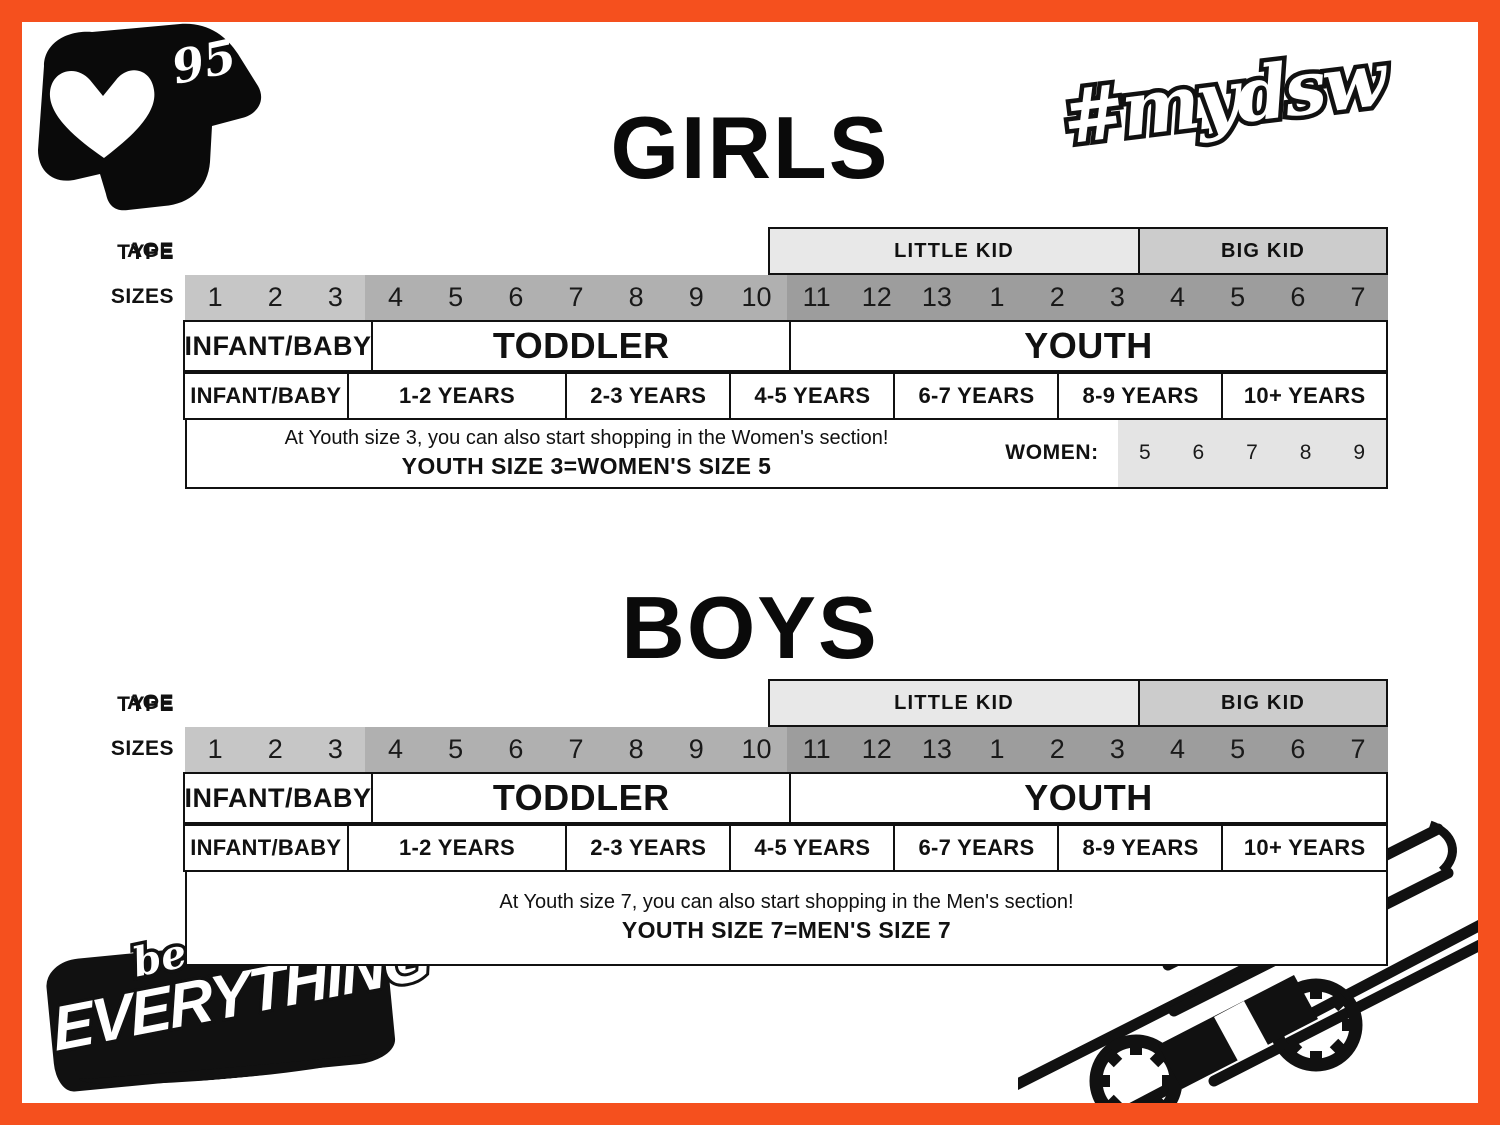 This screenshot has width=1500, height=1125. Describe the element at coordinates (954, 251) in the screenshot. I see `girls-little-kid-header: LITTLE KID` at that location.